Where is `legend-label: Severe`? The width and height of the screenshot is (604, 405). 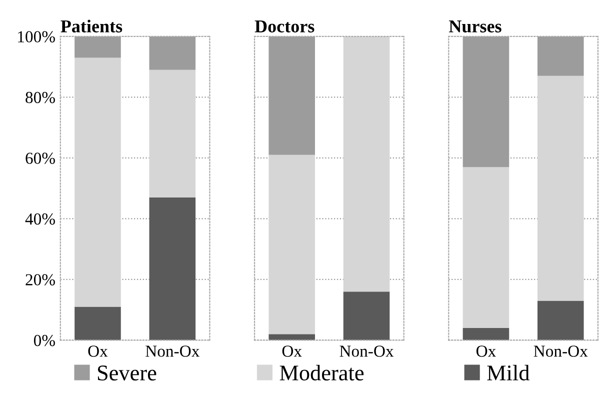 legend-label: Severe is located at coordinates (127, 373).